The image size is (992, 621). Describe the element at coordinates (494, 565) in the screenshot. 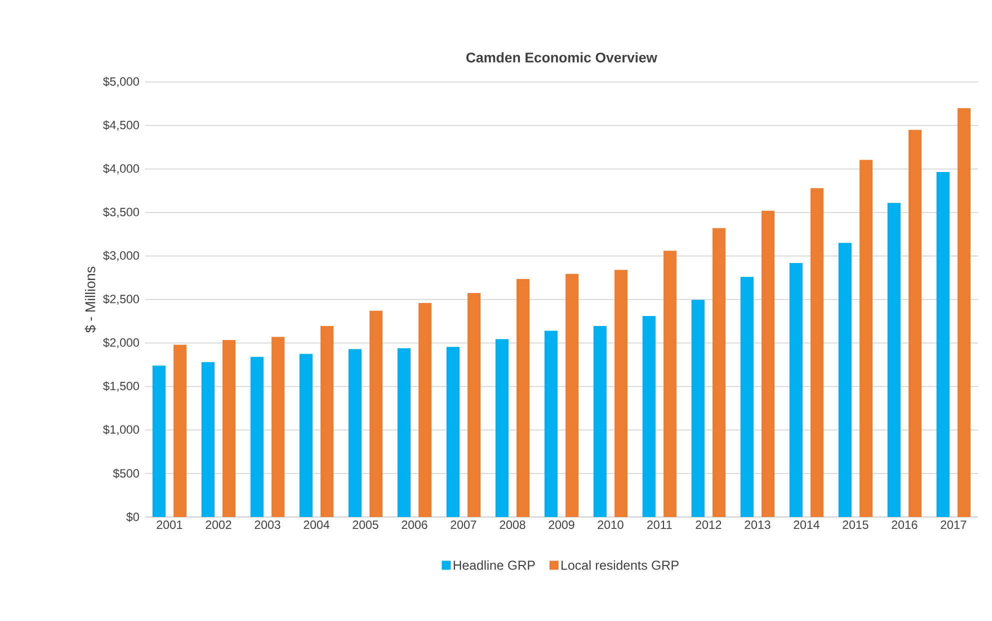

I see `legend-label: Headline GRP` at that location.